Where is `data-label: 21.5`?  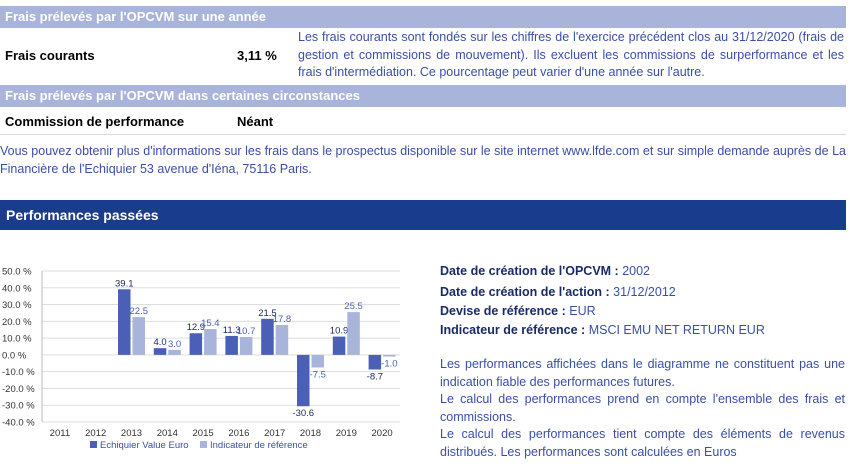 data-label: 21.5 is located at coordinates (267, 313).